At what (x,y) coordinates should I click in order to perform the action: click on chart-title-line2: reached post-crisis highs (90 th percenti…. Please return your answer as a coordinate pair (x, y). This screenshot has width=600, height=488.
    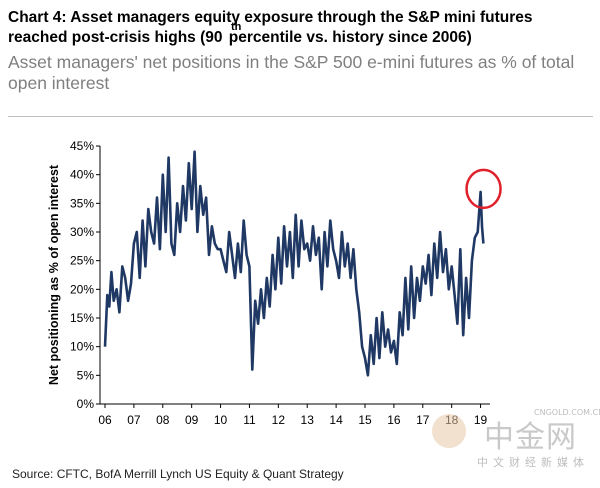
    Looking at the image, I should click on (300, 34).